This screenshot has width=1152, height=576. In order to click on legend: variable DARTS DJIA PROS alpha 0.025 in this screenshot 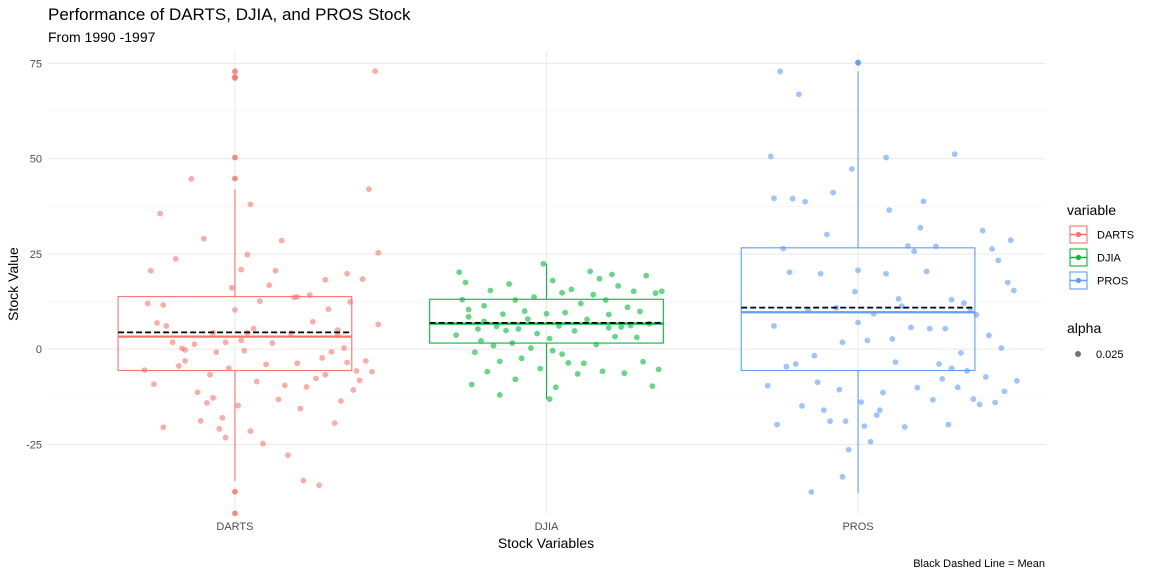, I will do `click(1100, 281)`.